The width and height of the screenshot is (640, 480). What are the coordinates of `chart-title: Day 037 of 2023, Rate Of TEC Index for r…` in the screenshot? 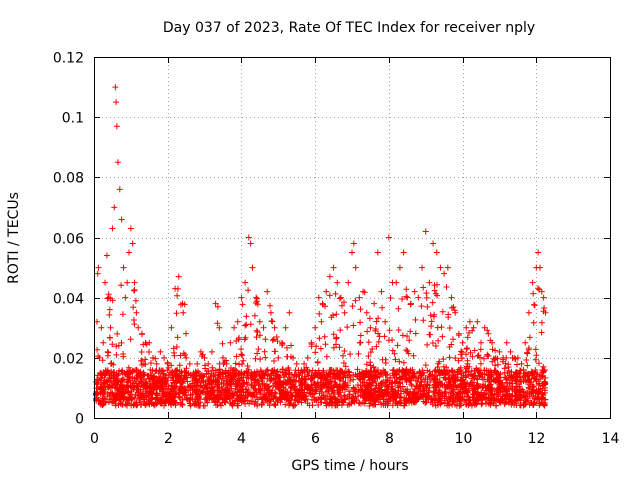 It's located at (349, 28).